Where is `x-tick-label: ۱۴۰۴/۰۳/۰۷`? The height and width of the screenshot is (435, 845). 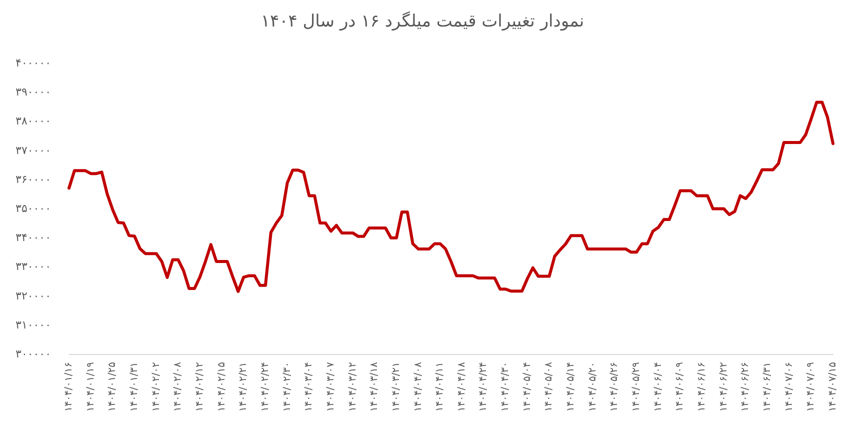
x-tick-label: ۱۴۰۴/۰۳/۰۷ is located at coordinates (330, 386).